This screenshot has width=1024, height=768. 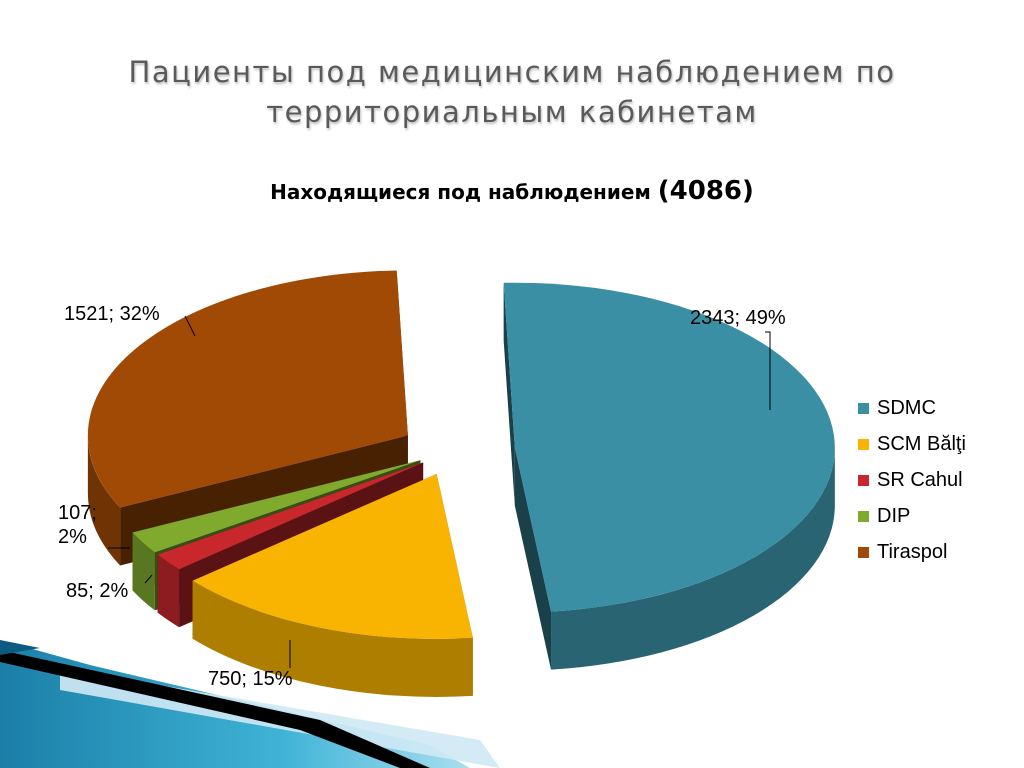 I want to click on legend-label: Tiraspol, so click(x=912, y=551).